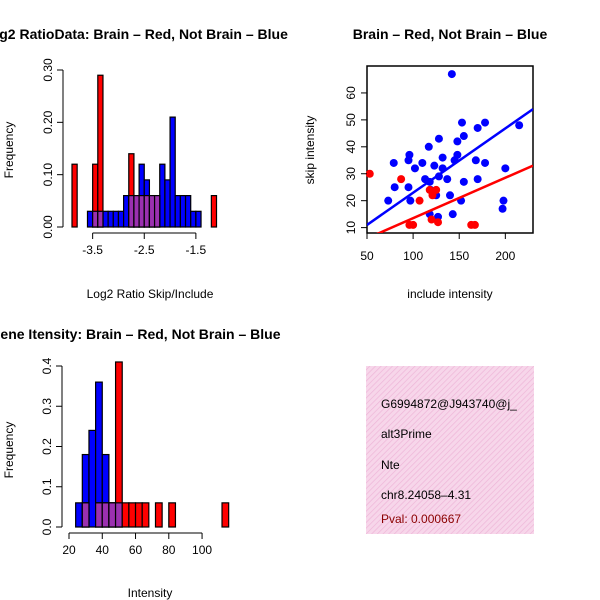  Describe the element at coordinates (351, 147) in the screenshot. I see `y-tick-label: 40` at that location.